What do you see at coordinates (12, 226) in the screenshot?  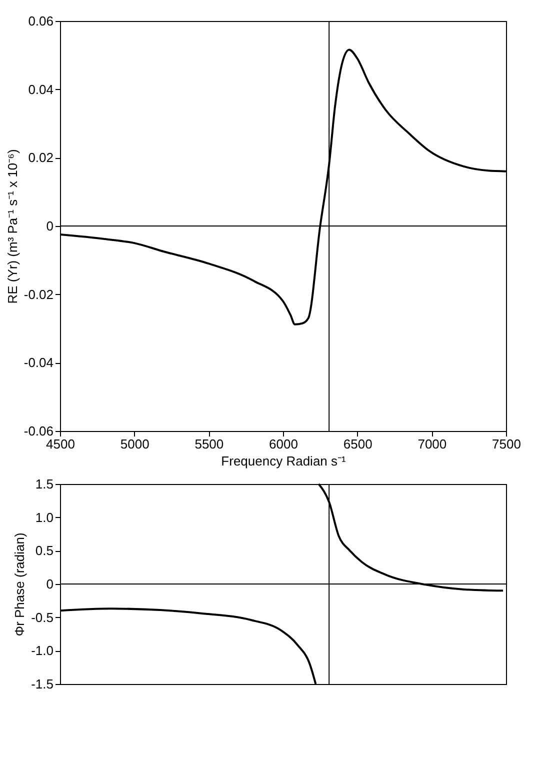 I see `y-axis-title: RE (Yr) (m³ Pa⁻¹ s⁻¹ x 10⁻⁶)` at bounding box center [12, 226].